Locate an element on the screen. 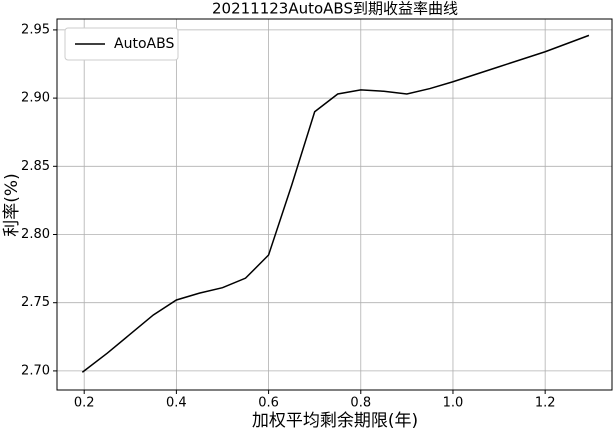 The height and width of the screenshot is (430, 614). y-tick-label: 2.90 is located at coordinates (35, 98).